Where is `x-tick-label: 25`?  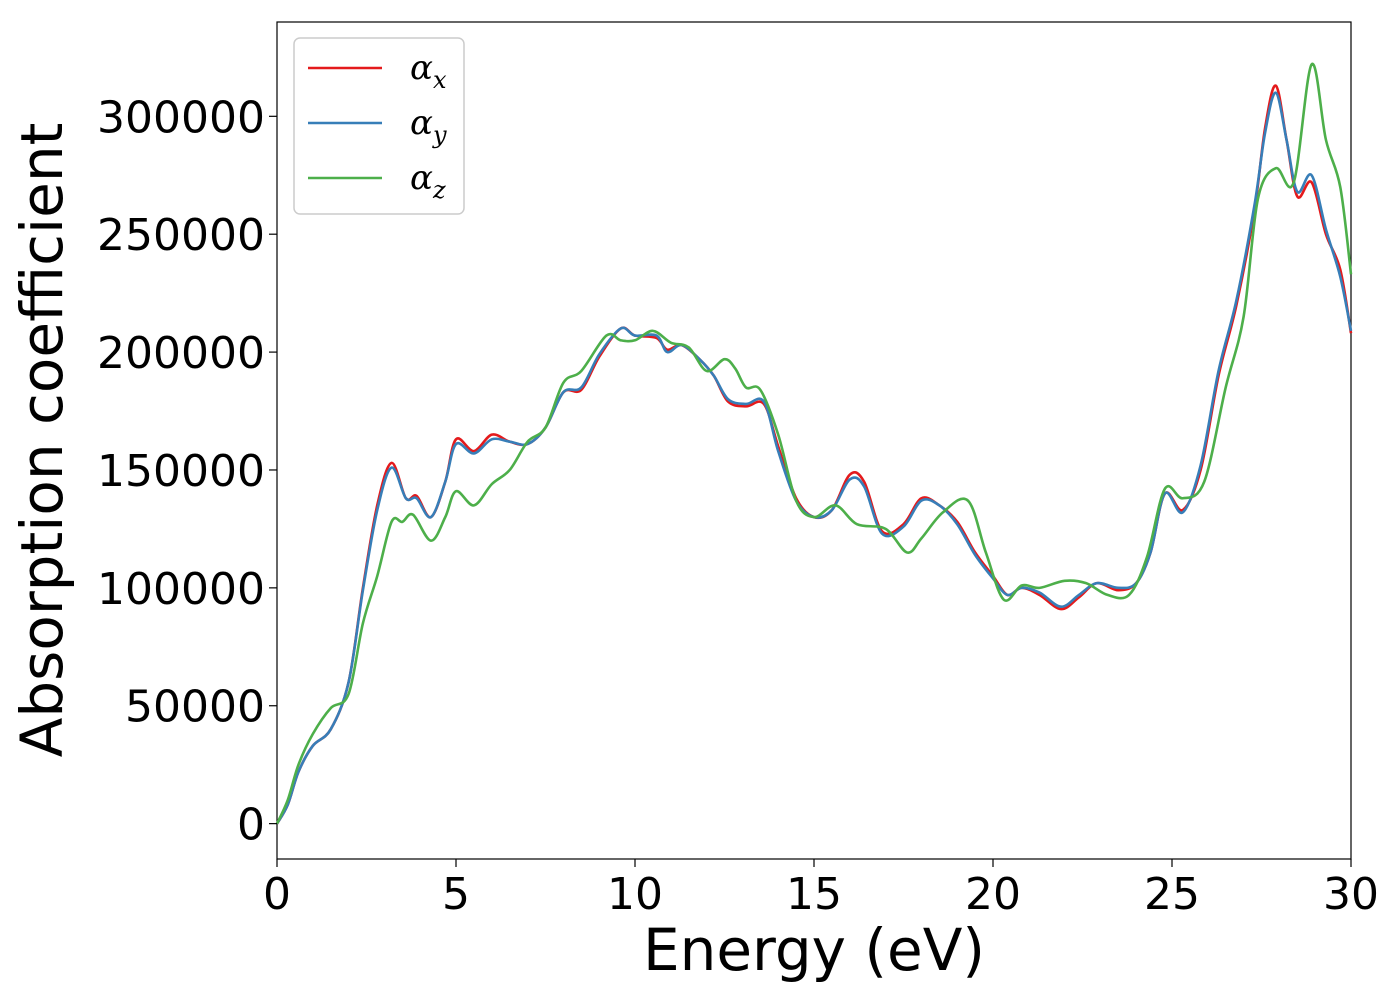 x-tick-label: 25 is located at coordinates (1172, 894).